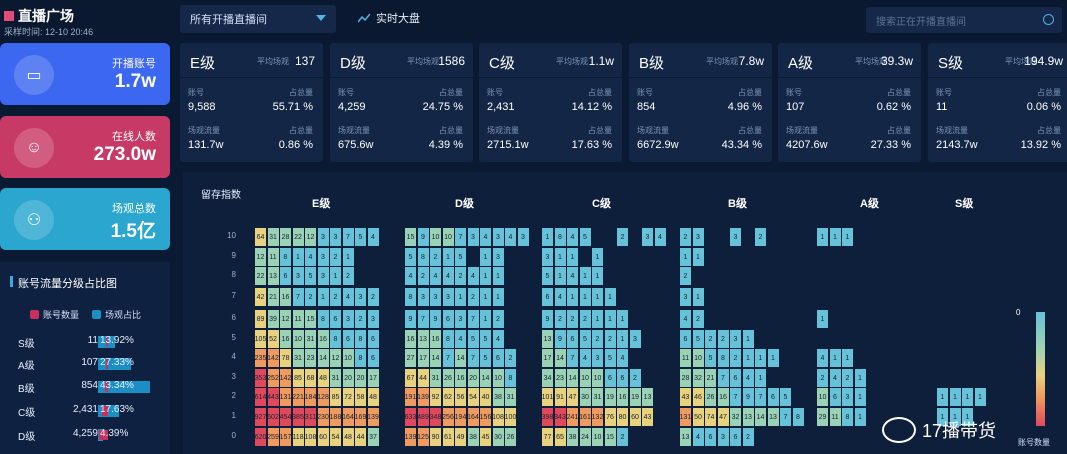  I want to click on heatmap-cell: 259, so click(273, 437).